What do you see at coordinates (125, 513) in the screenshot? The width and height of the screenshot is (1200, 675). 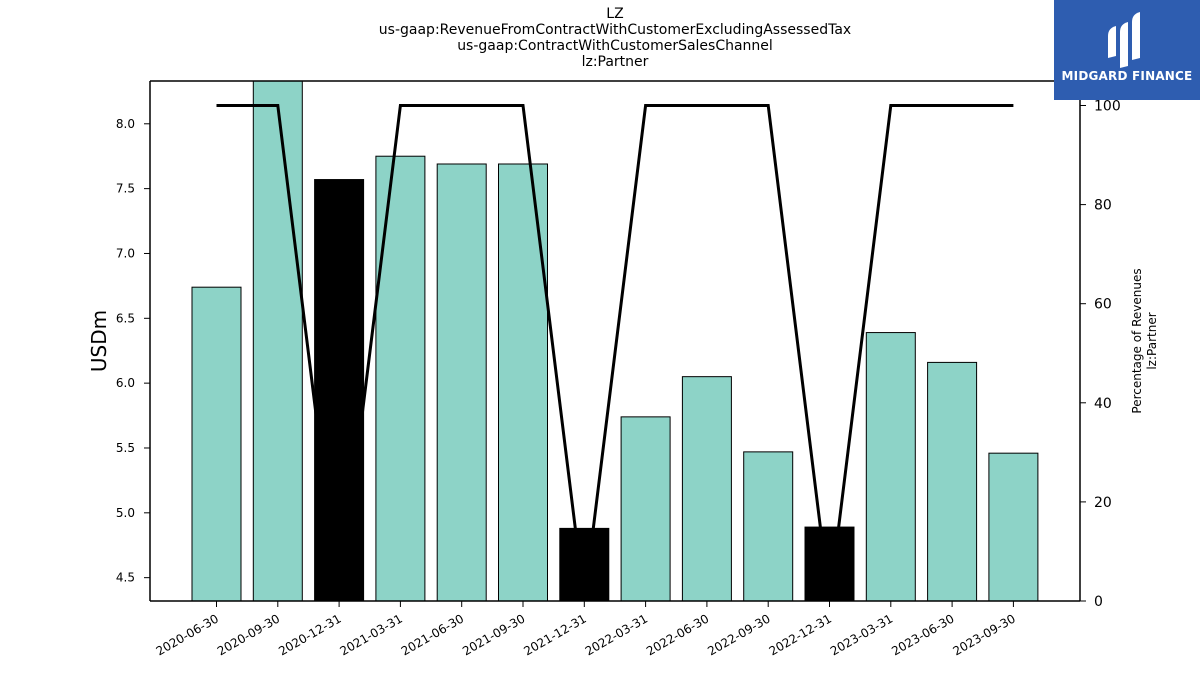 I see `y-tick-label: 5.0` at bounding box center [125, 513].